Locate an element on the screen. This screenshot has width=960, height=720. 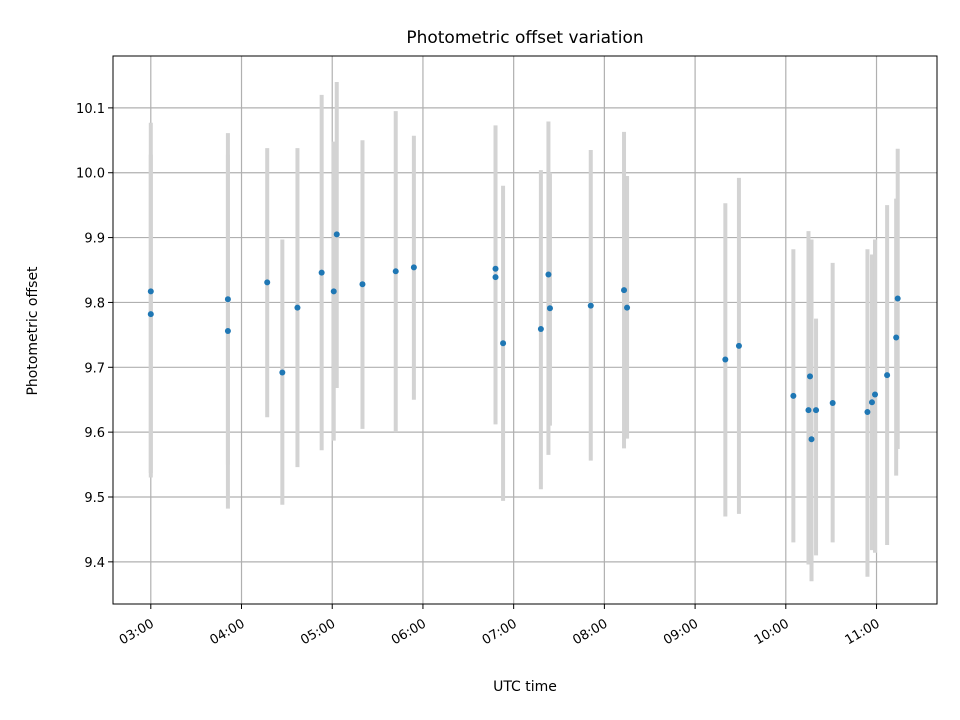
y-tick-label: 10.1 is located at coordinates (90, 109).